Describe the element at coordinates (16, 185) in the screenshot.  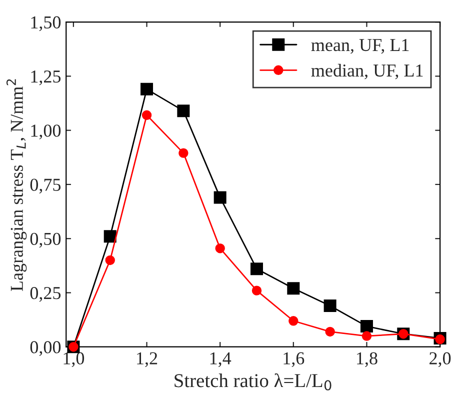
I see `y-axis-title: Lagrangian stress T$_{L}$, N/mm$^{2}$` at that location.